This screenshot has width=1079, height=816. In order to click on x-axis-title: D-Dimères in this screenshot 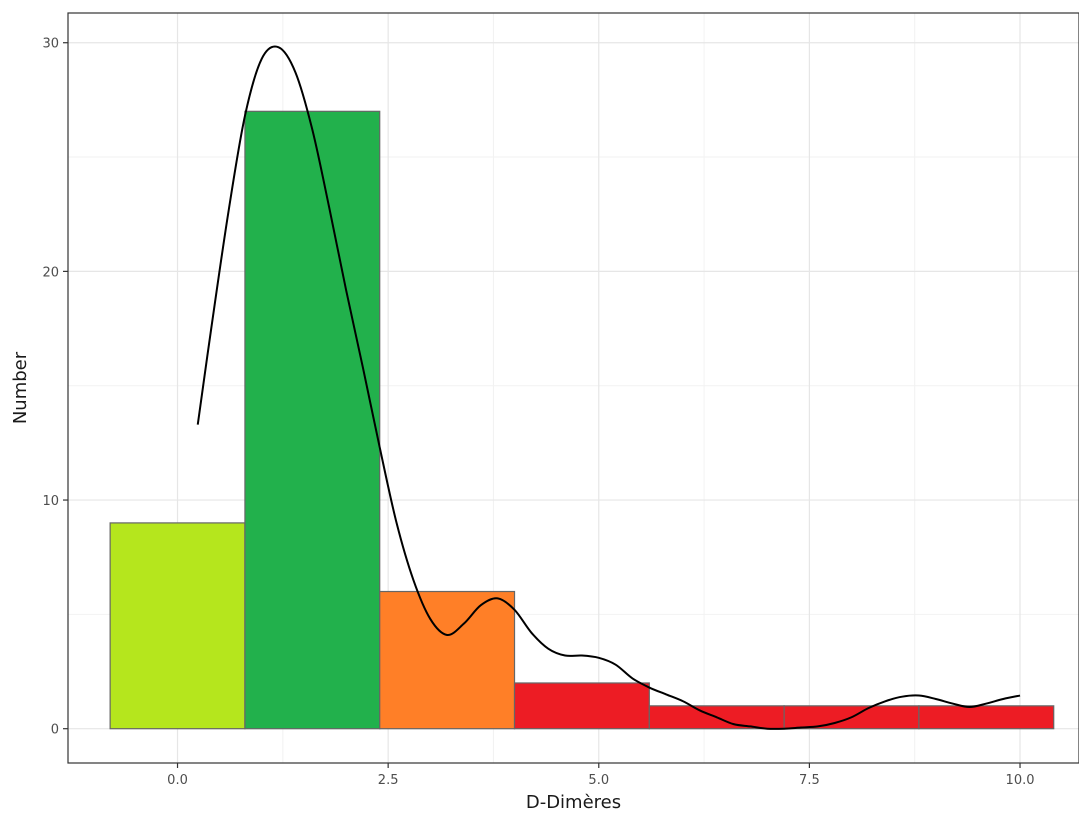, I will do `click(573, 802)`.